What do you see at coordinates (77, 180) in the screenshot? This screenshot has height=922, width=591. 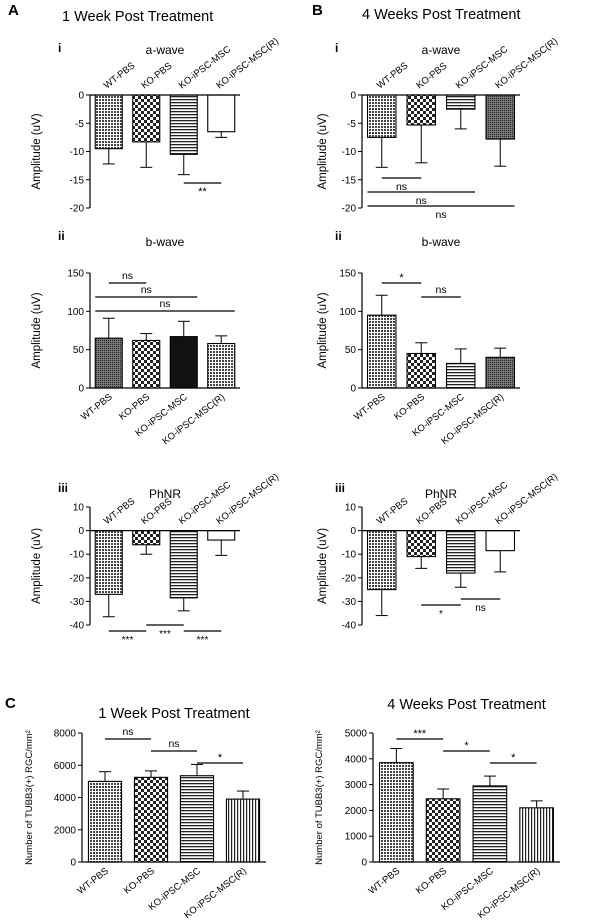 I see `y-tick-label: -15` at bounding box center [77, 180].